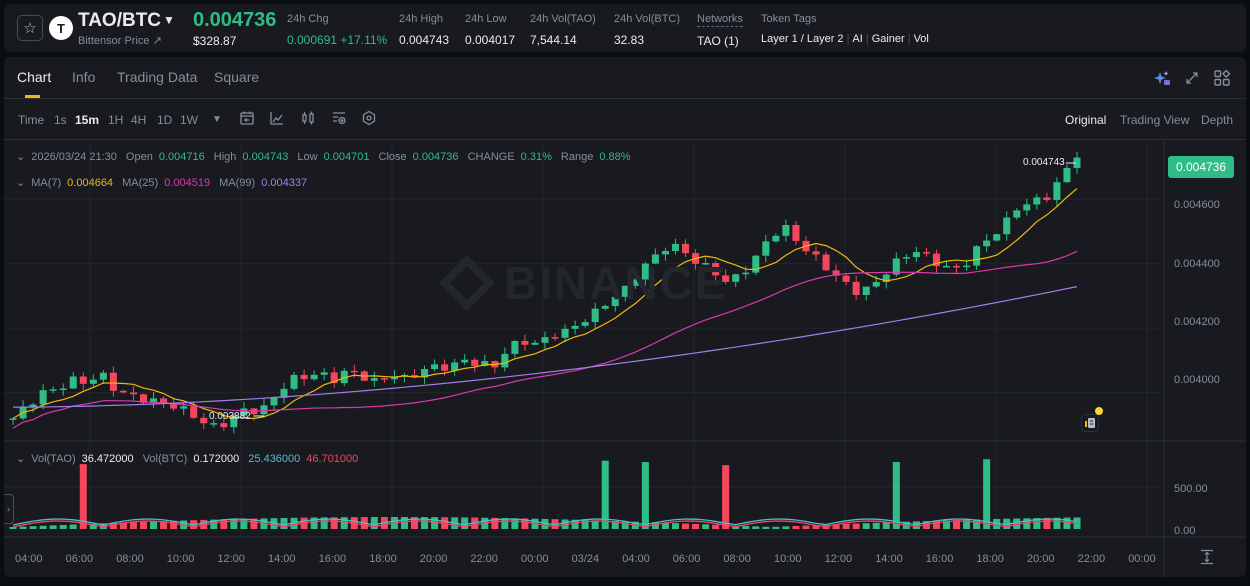  Describe the element at coordinates (625, 78) in the screenshot. I see `tab-bar: Chart Info Trading Data Square` at that location.